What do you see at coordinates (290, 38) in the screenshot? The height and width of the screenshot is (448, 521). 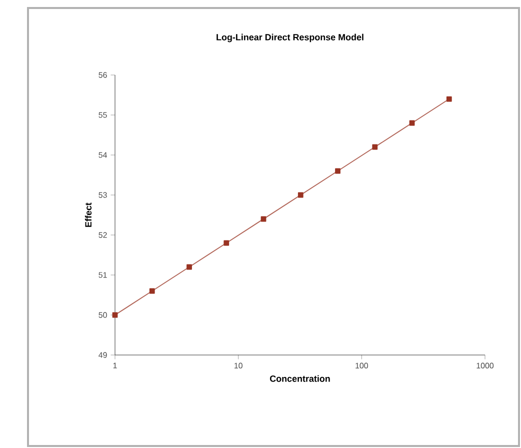 I see `chart-title: Log-Linear Direct Response Model` at bounding box center [290, 38].